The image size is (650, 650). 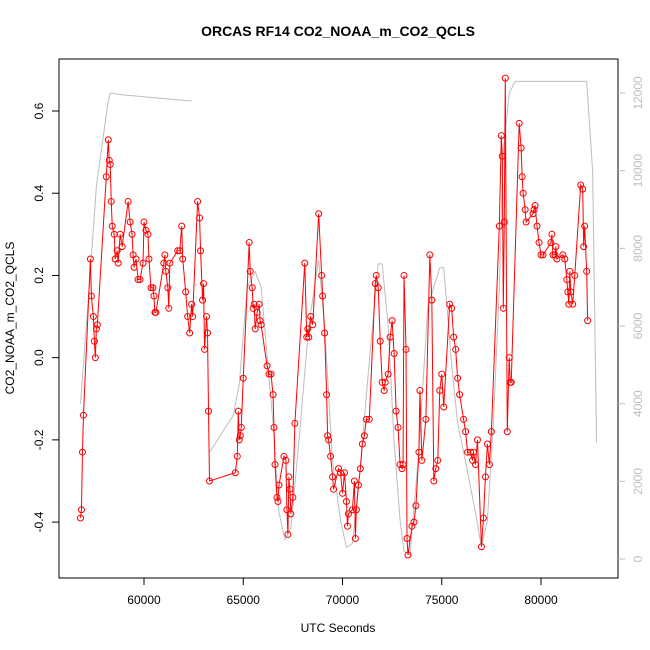 I want to click on x-tick-label: 70000, so click(x=343, y=600).